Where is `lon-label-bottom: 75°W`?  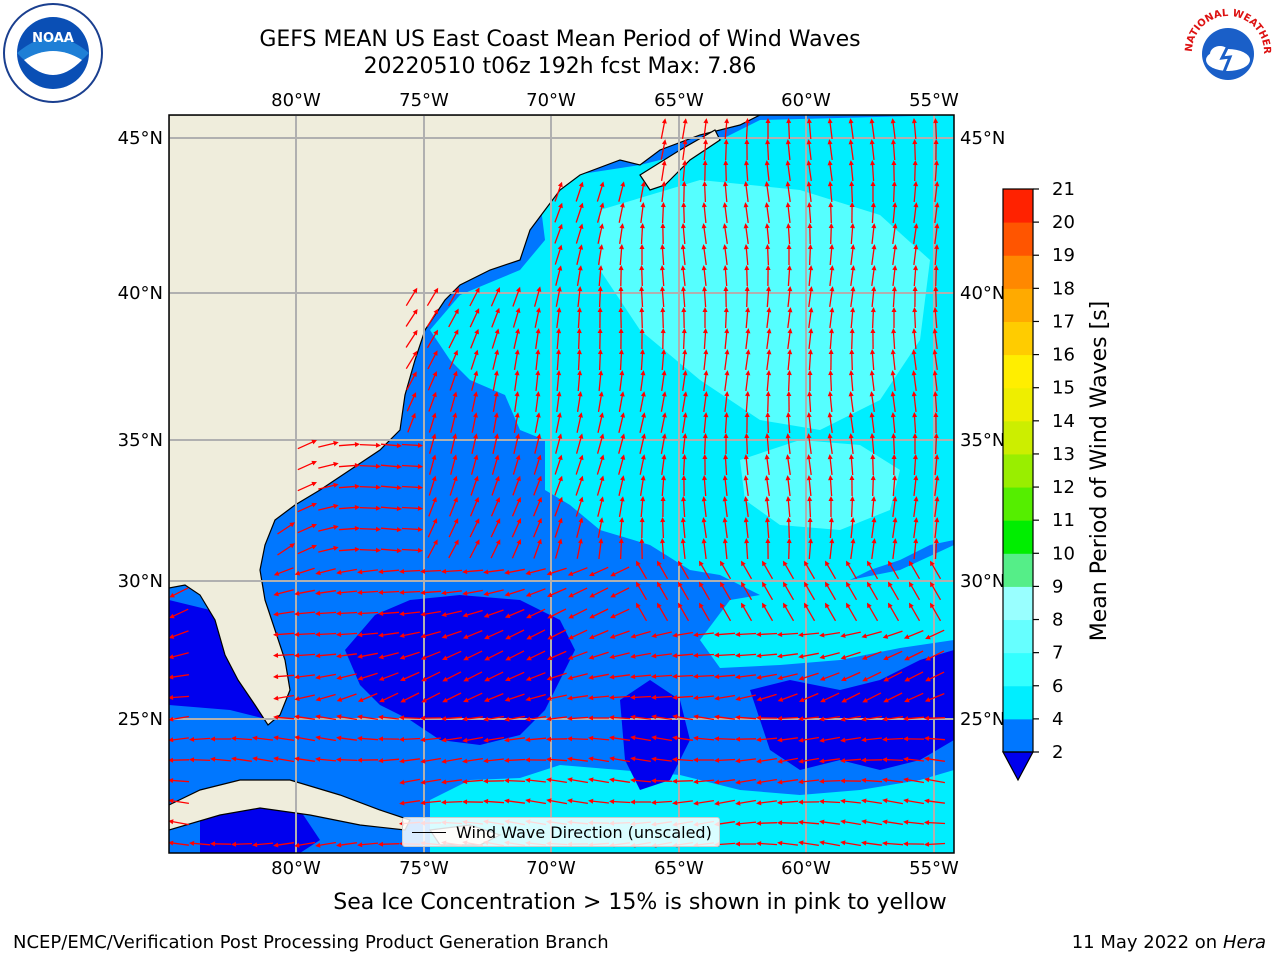
lon-label-bottom: 75°W is located at coordinates (424, 868).